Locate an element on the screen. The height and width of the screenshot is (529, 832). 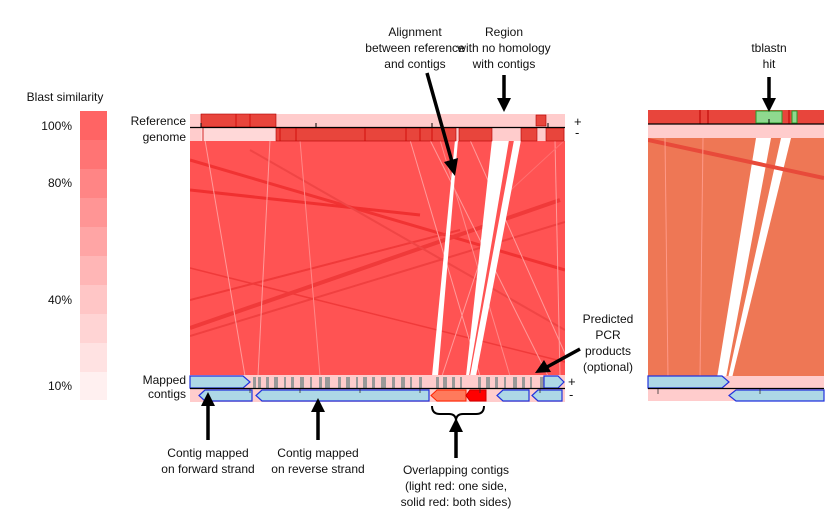
annotation-alignment-line3: and contigs is located at coordinates (414, 64).